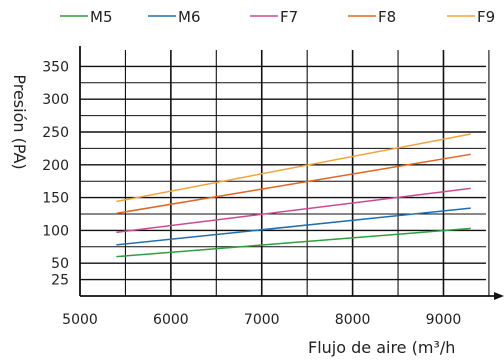  What do you see at coordinates (293, 226) in the screenshot?
I see `series-line-m6` at bounding box center [293, 226].